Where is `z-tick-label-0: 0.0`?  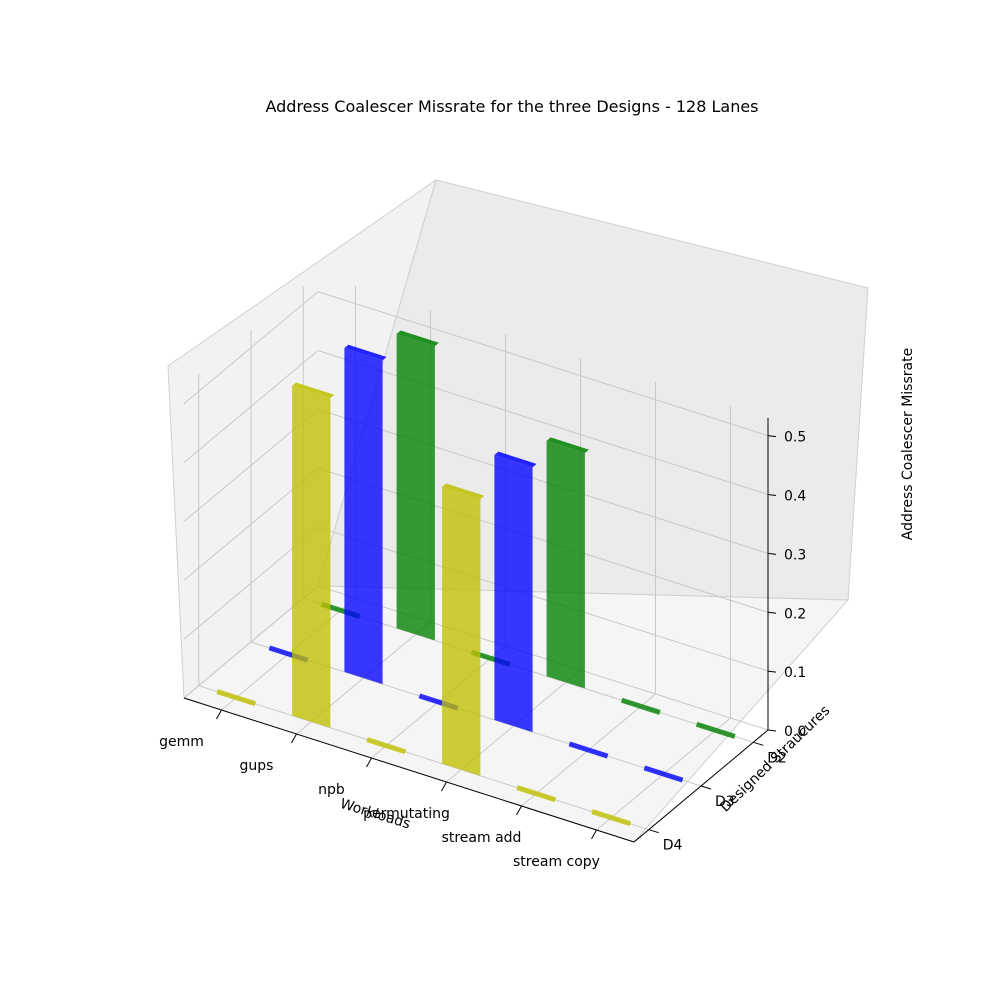 z-tick-label-0: 0.0 is located at coordinates (795, 732).